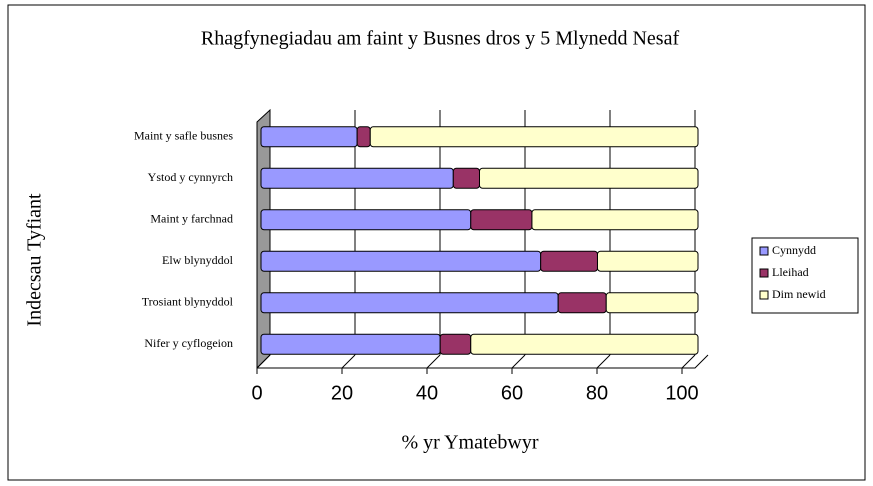 This screenshot has height=486, width=873. I want to click on x-tick-label: 20, so click(342, 393).